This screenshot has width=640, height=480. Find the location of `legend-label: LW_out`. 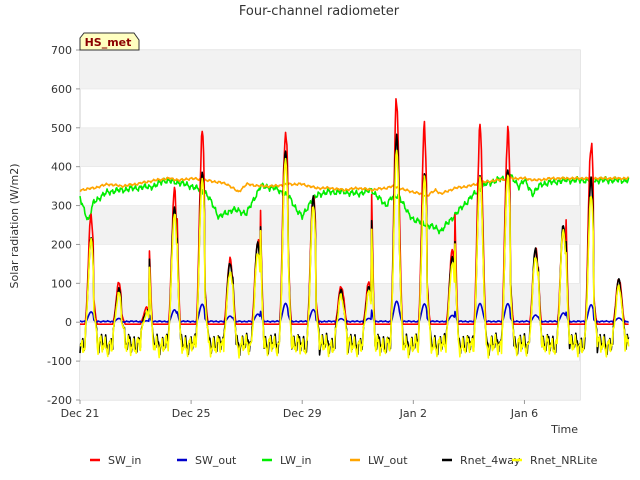

legend-label: LW_out is located at coordinates (388, 460).